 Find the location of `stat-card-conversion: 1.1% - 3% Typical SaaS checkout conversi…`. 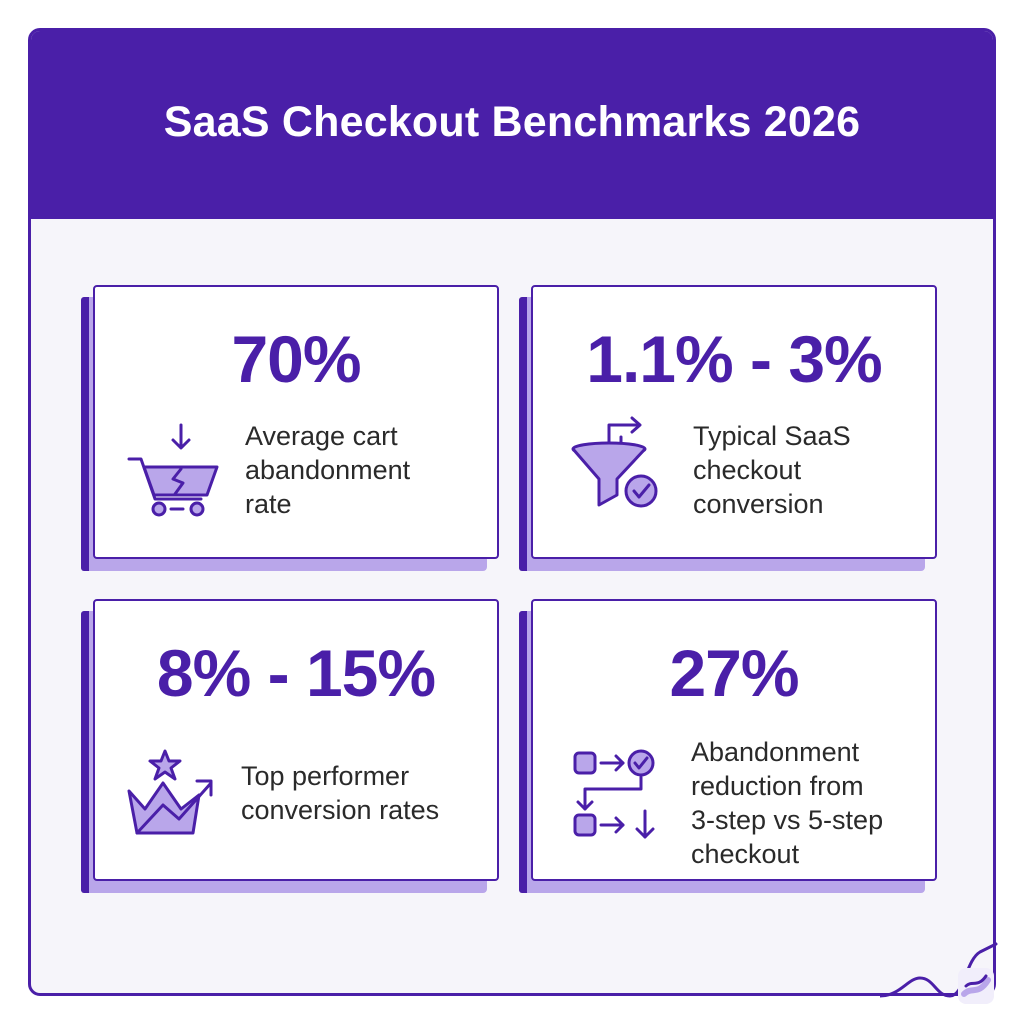

stat-card-conversion: 1.1% - 3% Typical SaaS checkout conversi… is located at coordinates (728, 428).